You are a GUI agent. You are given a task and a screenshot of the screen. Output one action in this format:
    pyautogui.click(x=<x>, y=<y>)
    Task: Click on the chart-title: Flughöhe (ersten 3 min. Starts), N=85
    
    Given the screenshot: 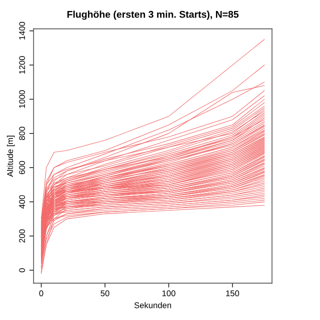 What is the action you would take?
    pyautogui.click(x=153, y=15)
    